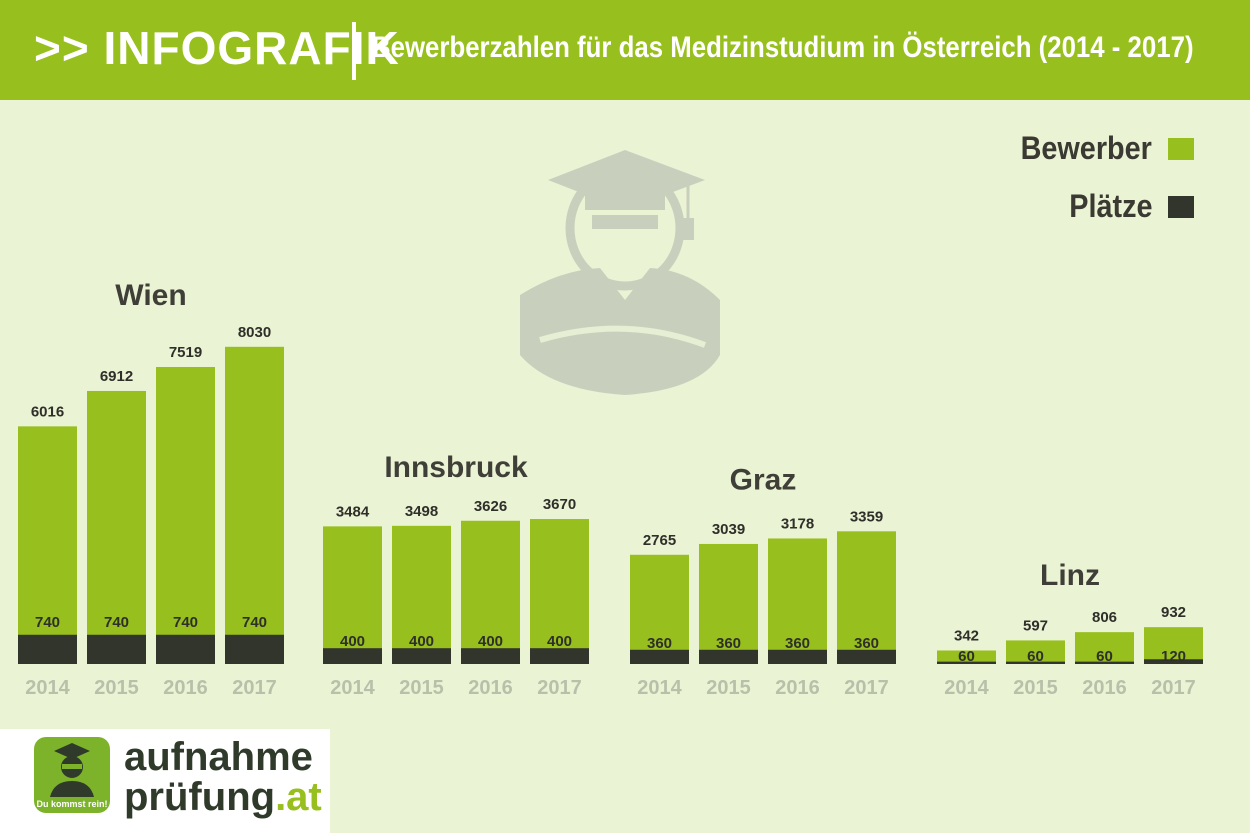  Describe the element at coordinates (185, 352) in the screenshot. I see `data-label-applicants: 7519` at that location.